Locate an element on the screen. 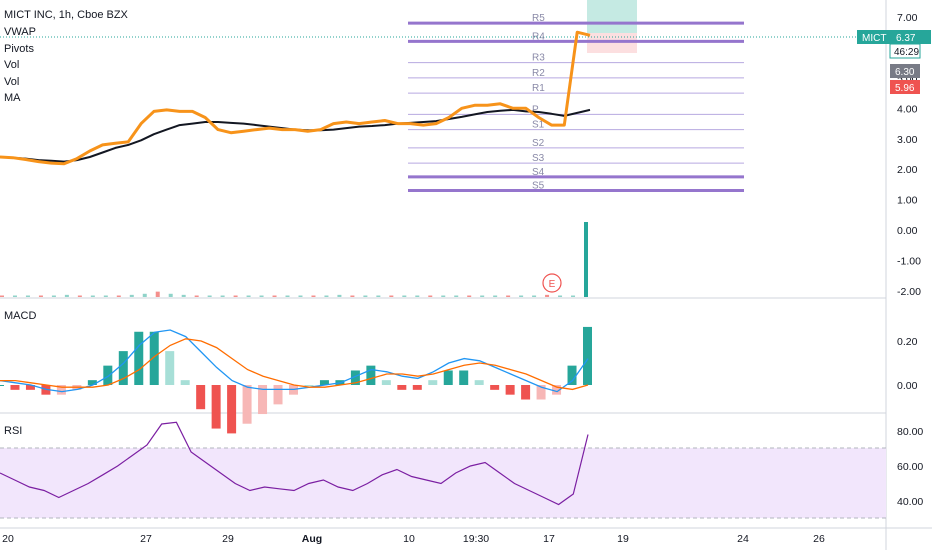 This screenshot has height=550, width=932. indicator-ma: MA is located at coordinates (12, 98).